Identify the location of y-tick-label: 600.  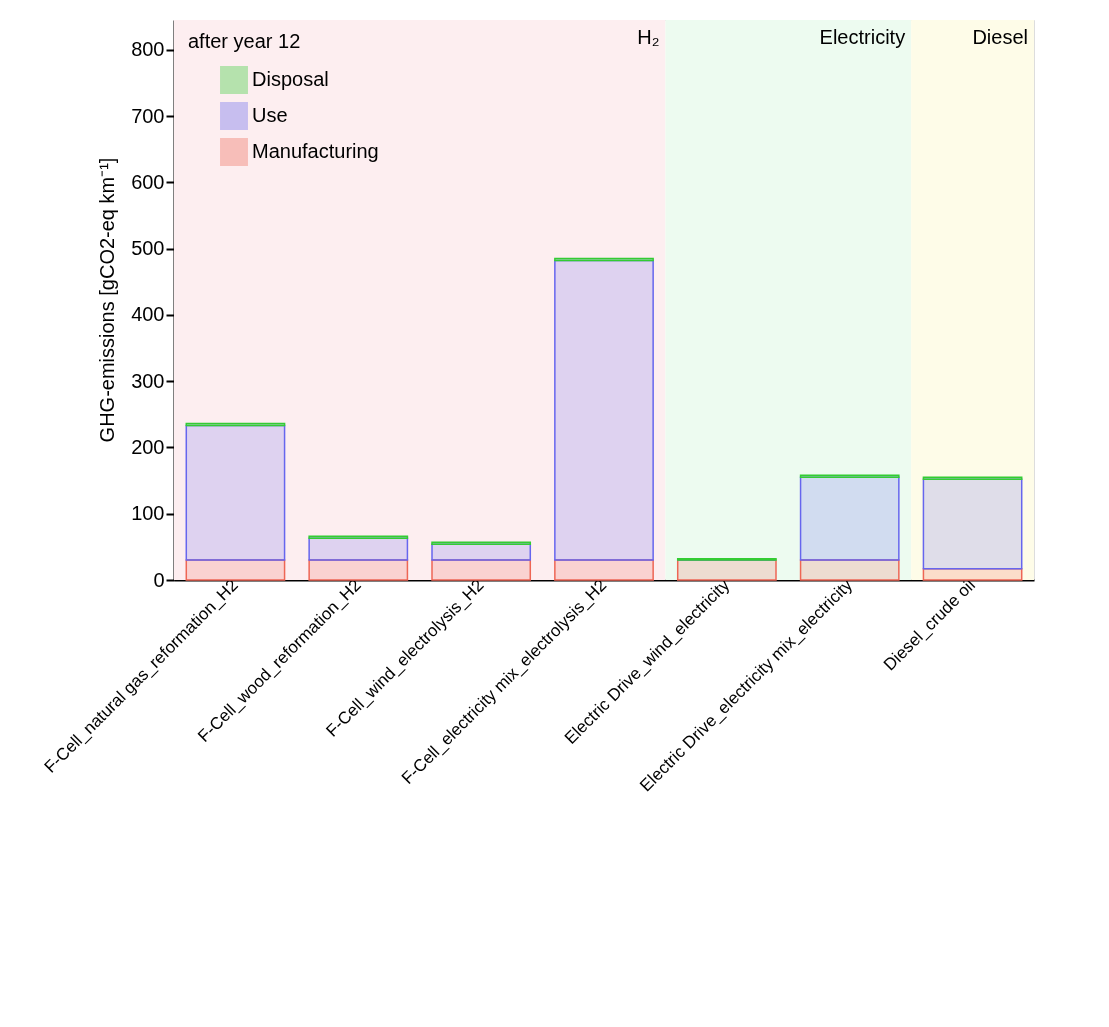
(148, 181).